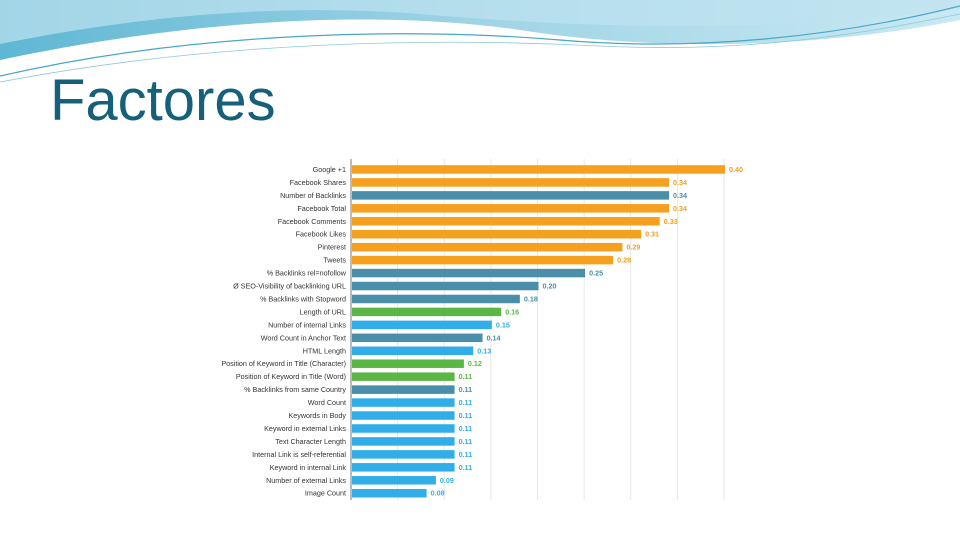 This screenshot has height=540, width=960. I want to click on value-label: 0.29, so click(633, 247).